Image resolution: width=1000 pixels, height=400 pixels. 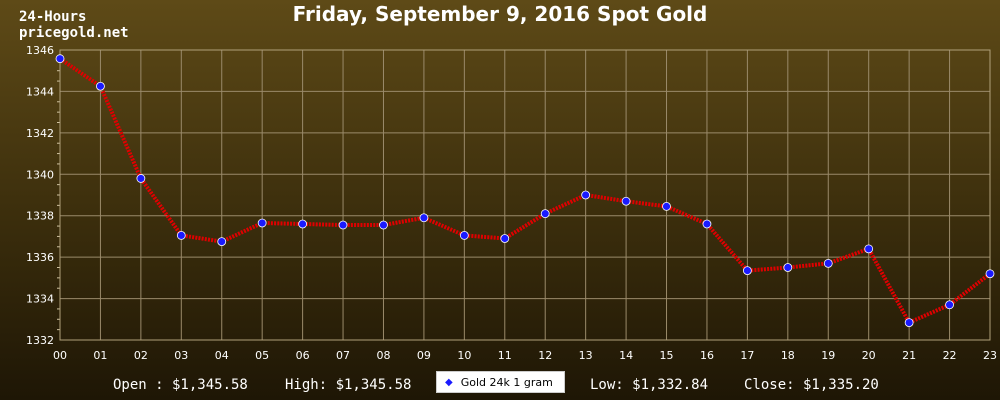 I want to click on chart-title: Friday, September 9, 2016 Spot Gold, so click(x=500, y=14).